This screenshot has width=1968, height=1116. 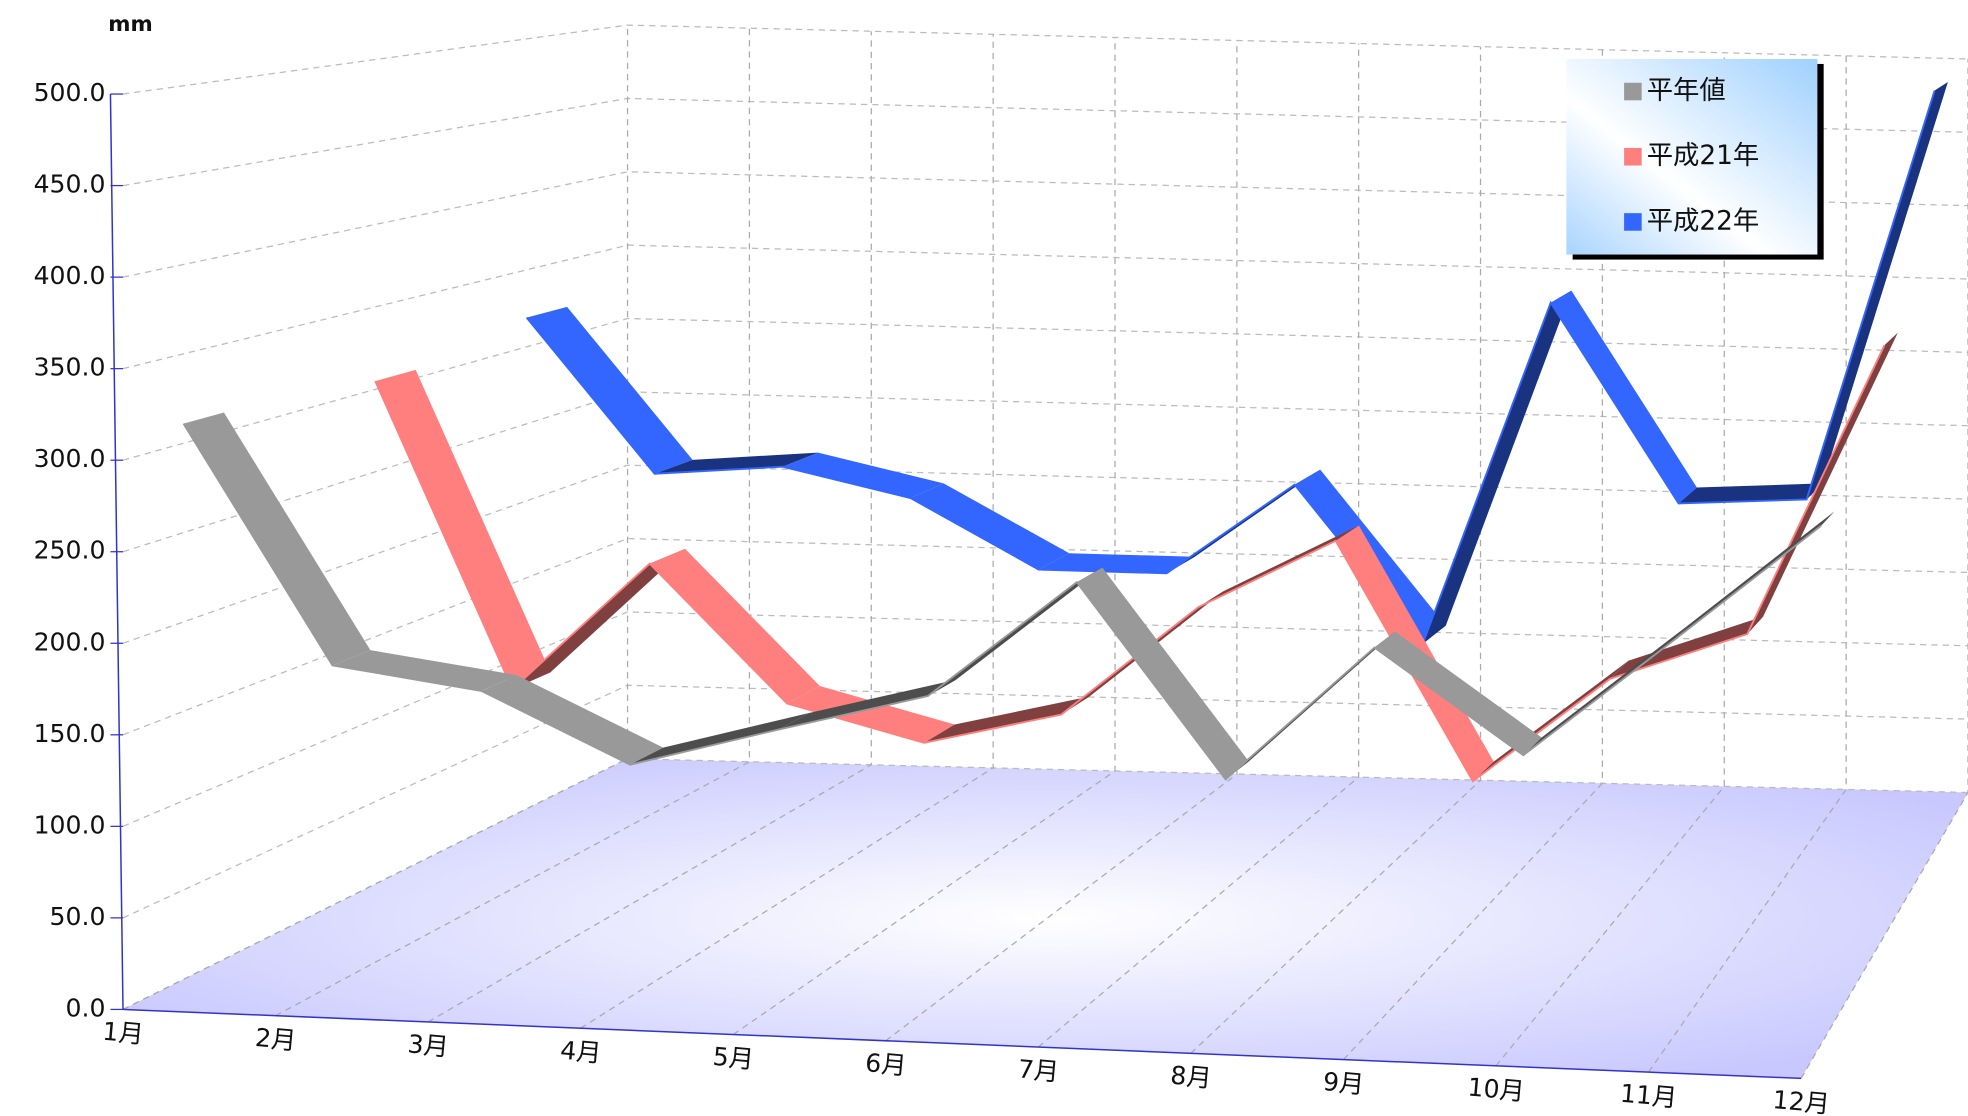 I want to click on x-tick-label: 11月, so click(x=1648, y=1096).